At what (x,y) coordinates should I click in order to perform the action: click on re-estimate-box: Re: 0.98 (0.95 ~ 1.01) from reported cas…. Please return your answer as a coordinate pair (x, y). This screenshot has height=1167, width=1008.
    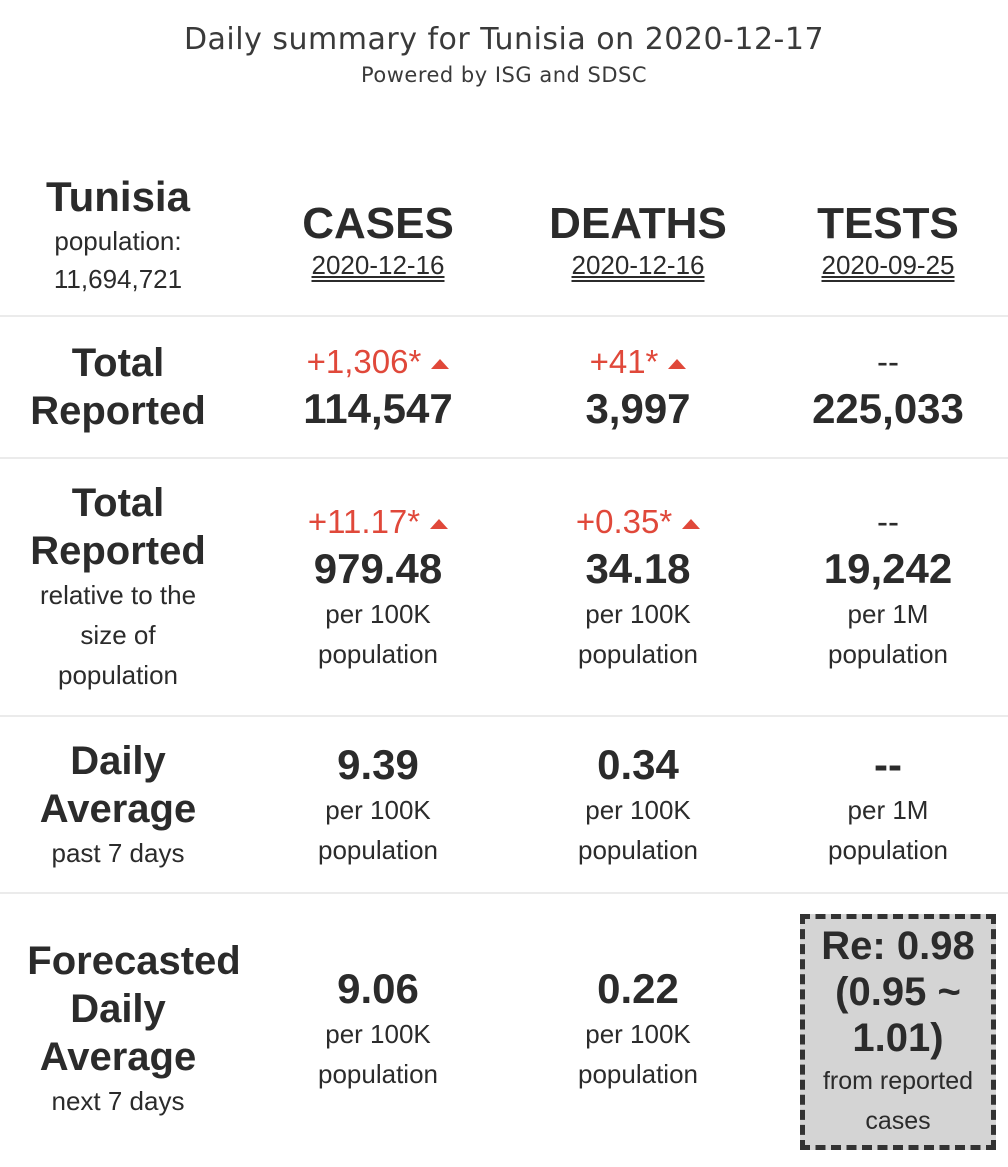
    Looking at the image, I should click on (898, 1032).